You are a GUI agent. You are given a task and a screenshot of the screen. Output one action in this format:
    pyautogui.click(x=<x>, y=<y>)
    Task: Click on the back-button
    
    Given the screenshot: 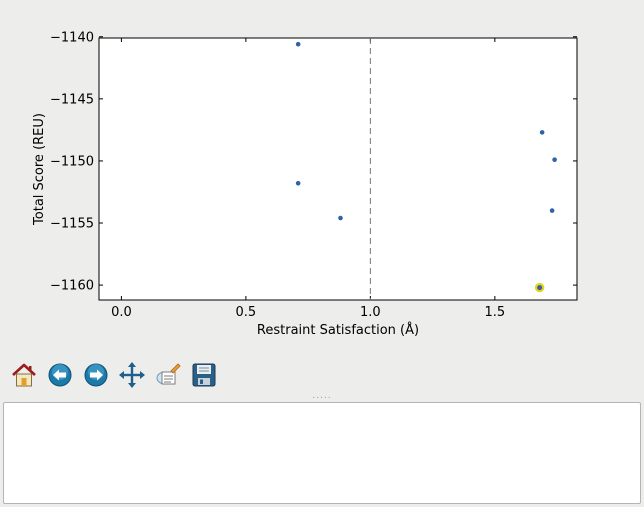 What is the action you would take?
    pyautogui.click(x=60, y=375)
    